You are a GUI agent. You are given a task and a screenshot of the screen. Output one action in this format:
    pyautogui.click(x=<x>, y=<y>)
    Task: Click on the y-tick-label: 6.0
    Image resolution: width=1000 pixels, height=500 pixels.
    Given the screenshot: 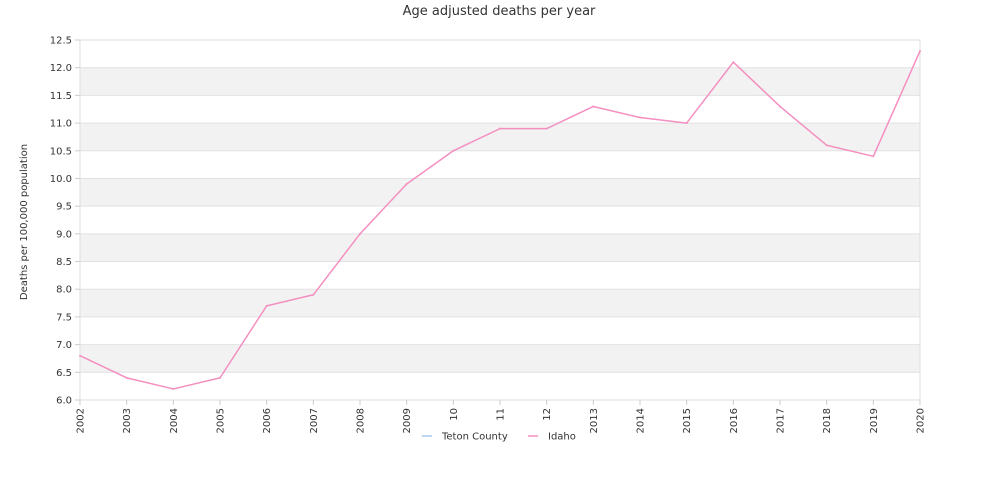 What is the action you would take?
    pyautogui.click(x=64, y=401)
    